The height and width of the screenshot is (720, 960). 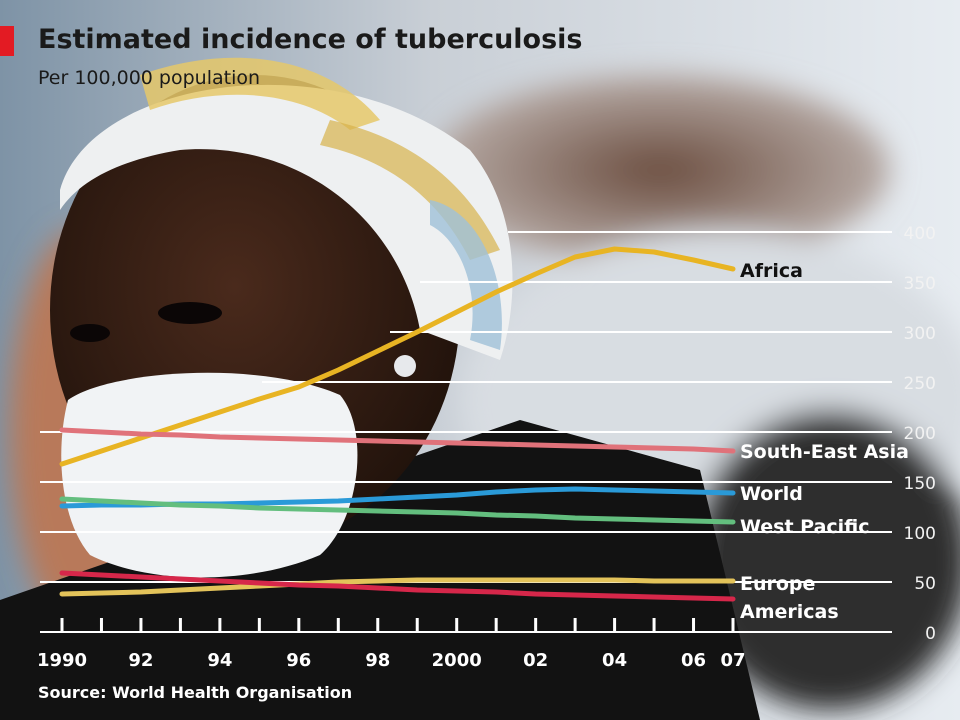 I want to click on y-tick-label: 100, so click(x=920, y=534).